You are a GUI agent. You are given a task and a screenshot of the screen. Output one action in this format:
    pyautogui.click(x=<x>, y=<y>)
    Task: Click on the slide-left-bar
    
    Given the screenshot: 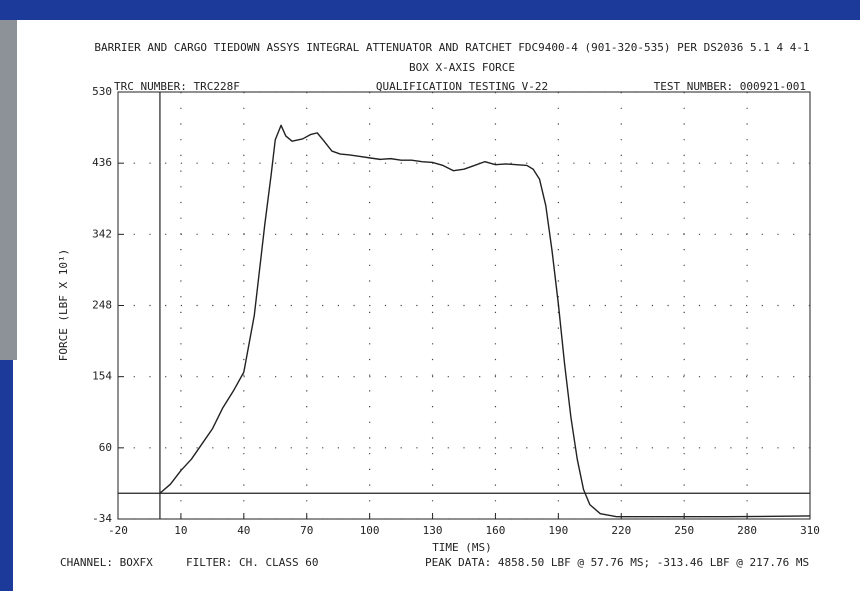 What is the action you would take?
    pyautogui.click(x=6, y=475)
    